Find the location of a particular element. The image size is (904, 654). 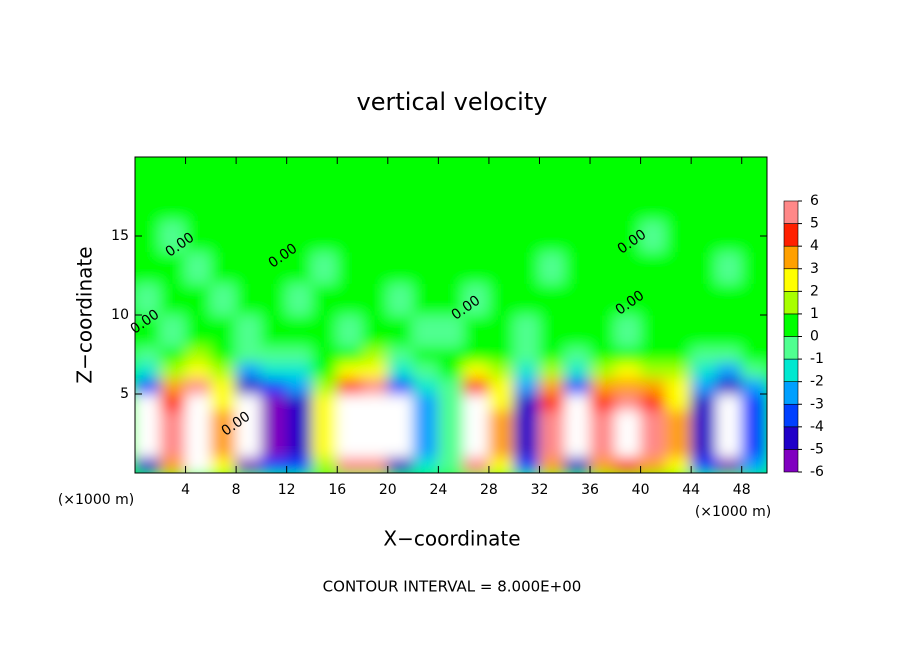

x-tick-label: 12 is located at coordinates (287, 490).